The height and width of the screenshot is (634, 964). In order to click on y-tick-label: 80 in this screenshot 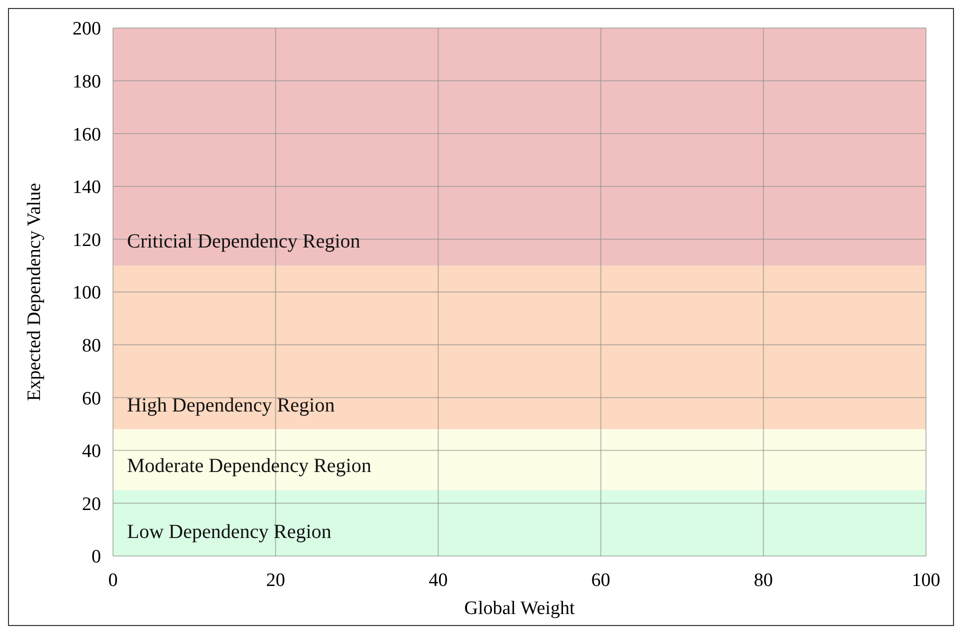, I will do `click(91, 345)`.